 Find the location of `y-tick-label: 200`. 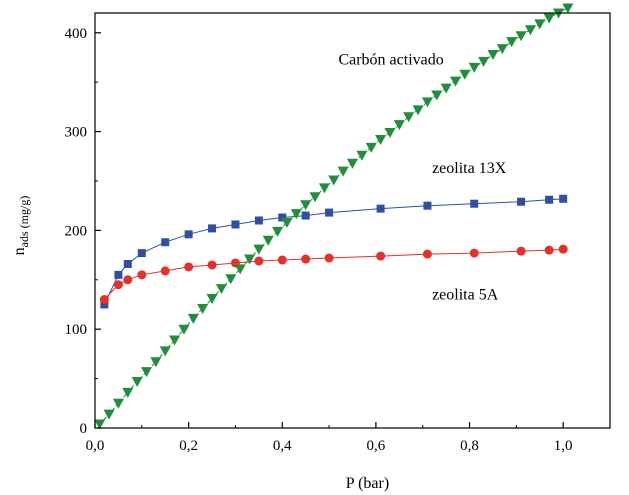

y-tick-label: 200 is located at coordinates (76, 231).